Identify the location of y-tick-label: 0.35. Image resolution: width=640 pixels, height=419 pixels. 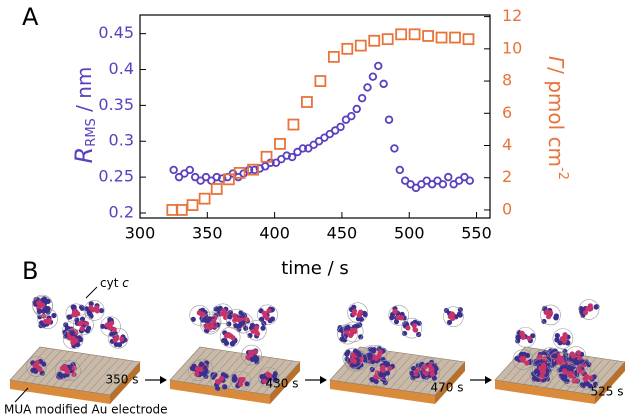
(116, 104).